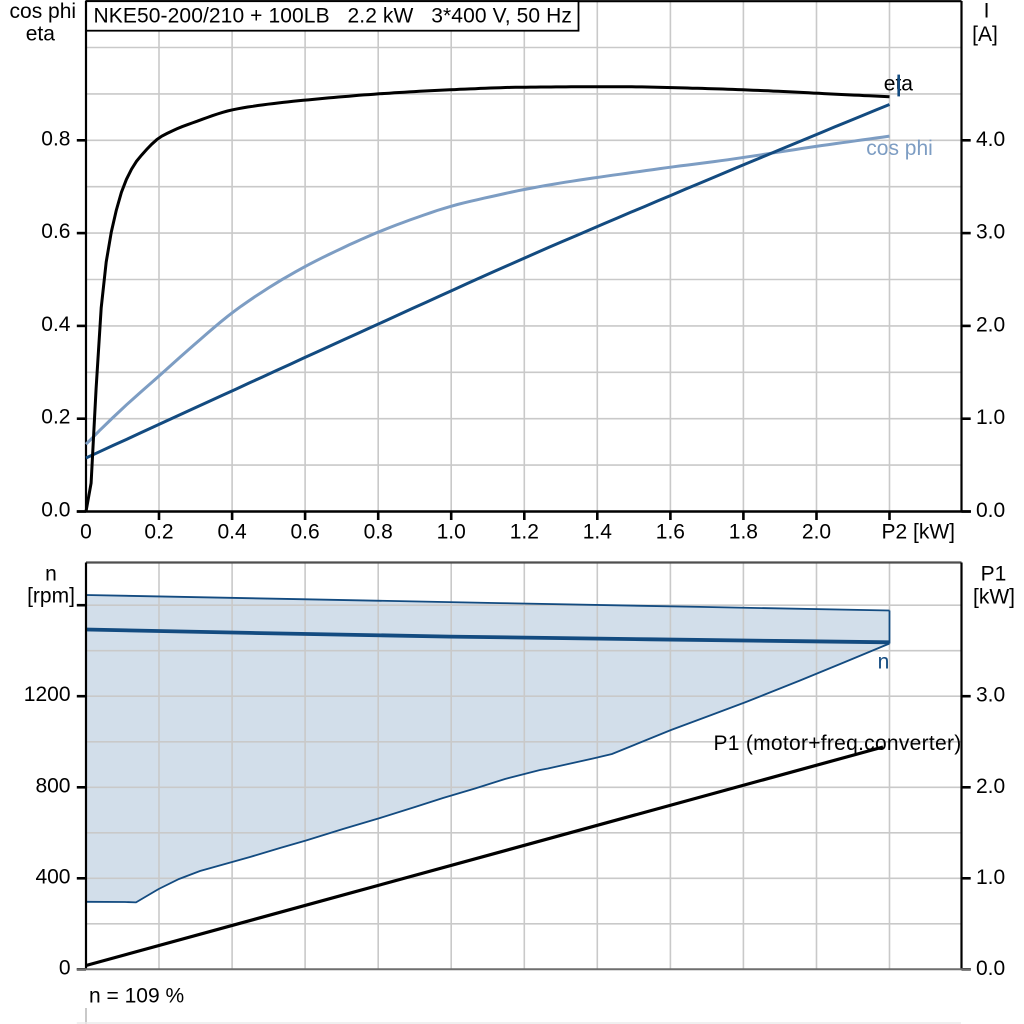 This screenshot has width=1024, height=1024. What do you see at coordinates (743, 532) in the screenshot?
I see `svg-text: 1.8` at bounding box center [743, 532].